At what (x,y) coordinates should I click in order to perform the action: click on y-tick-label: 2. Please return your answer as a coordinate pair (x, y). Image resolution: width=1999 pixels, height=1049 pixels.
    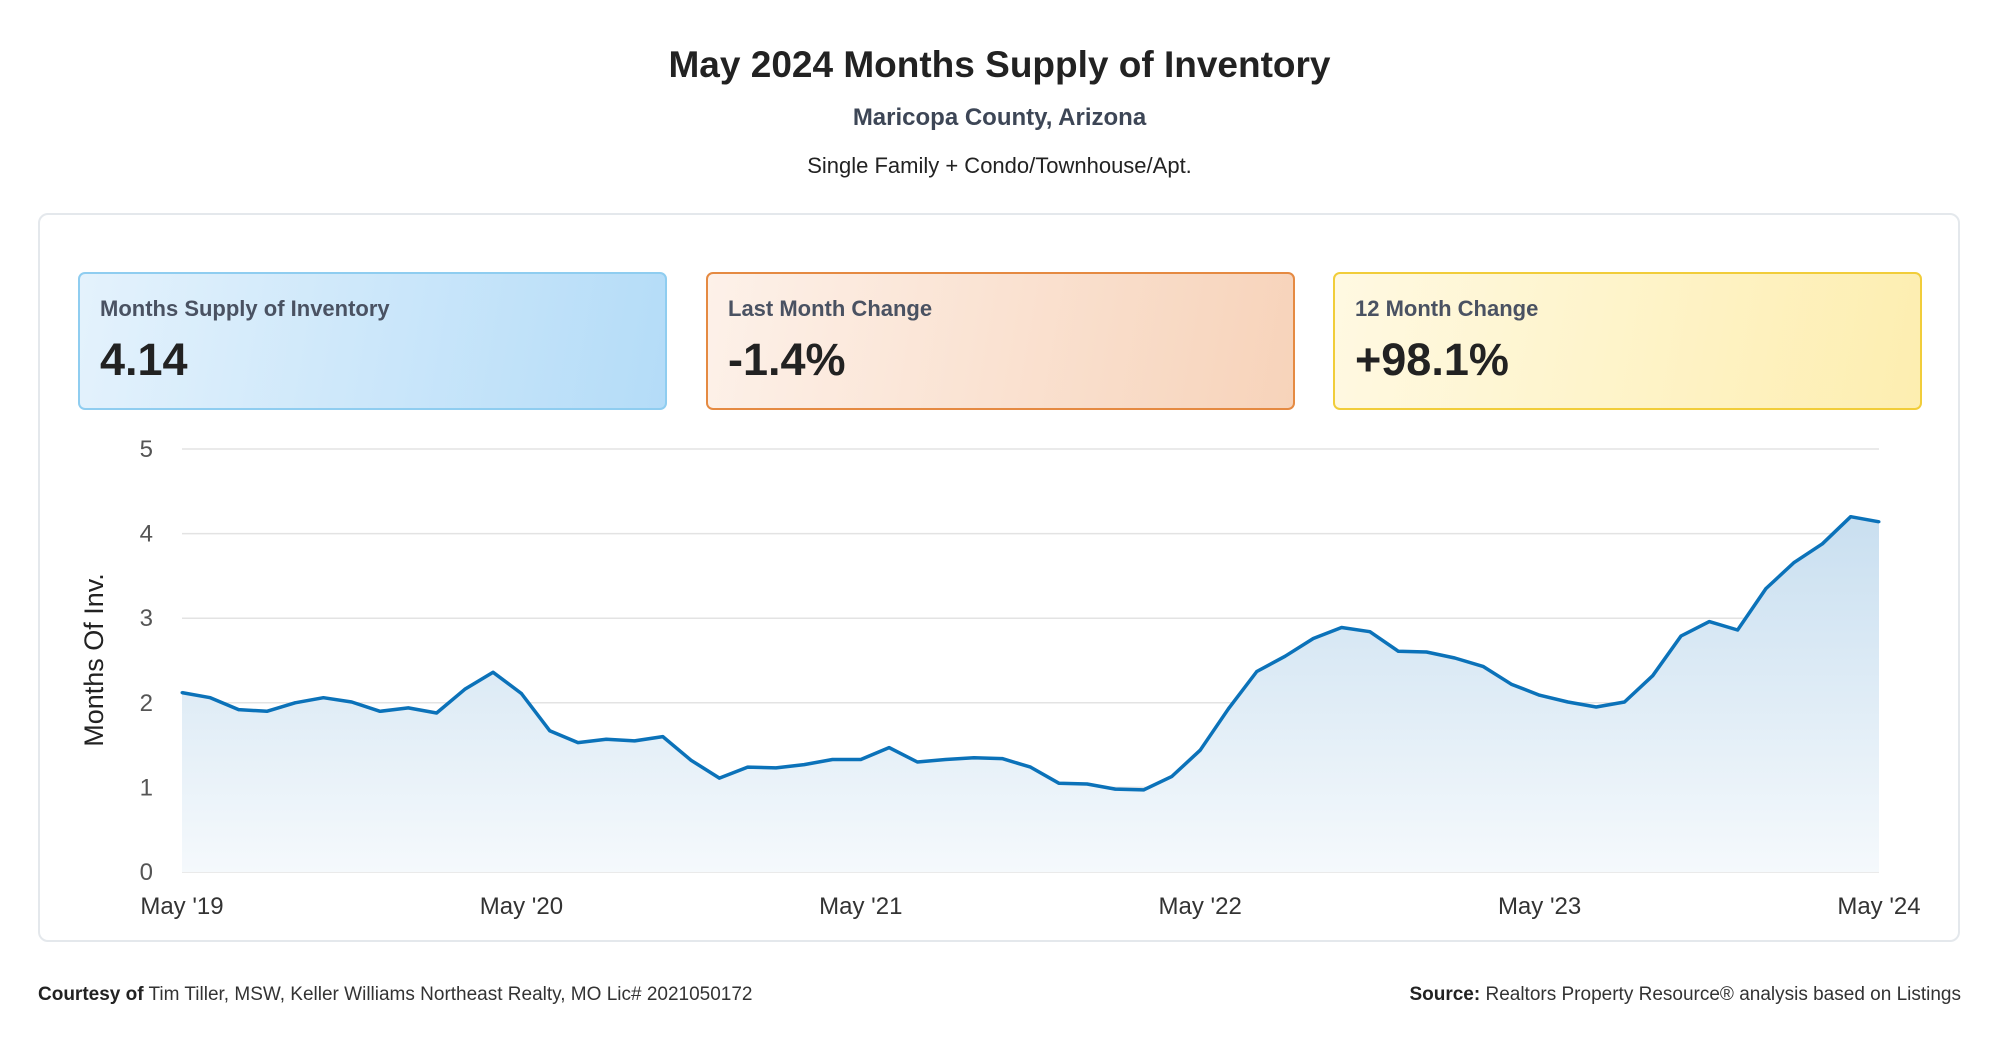
    Looking at the image, I should click on (146, 703).